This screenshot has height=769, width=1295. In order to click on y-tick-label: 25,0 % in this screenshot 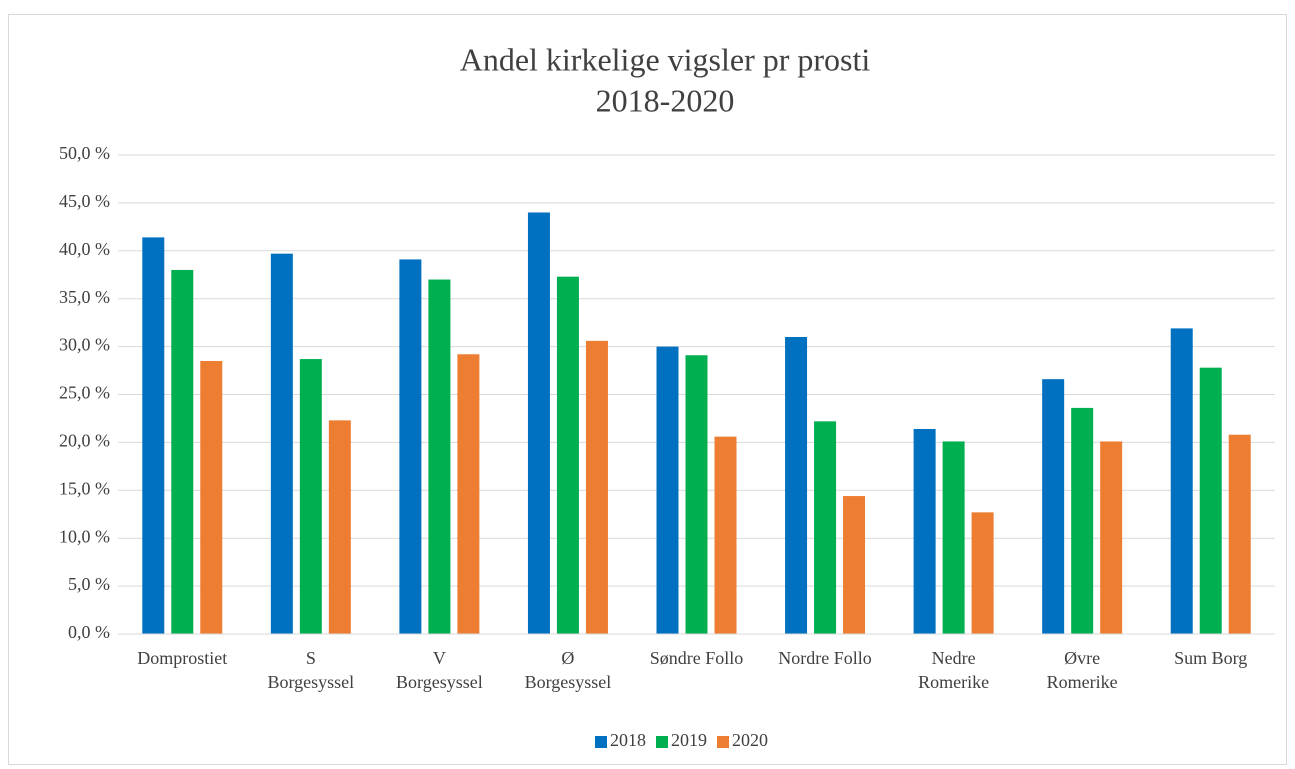, I will do `click(84, 393)`.